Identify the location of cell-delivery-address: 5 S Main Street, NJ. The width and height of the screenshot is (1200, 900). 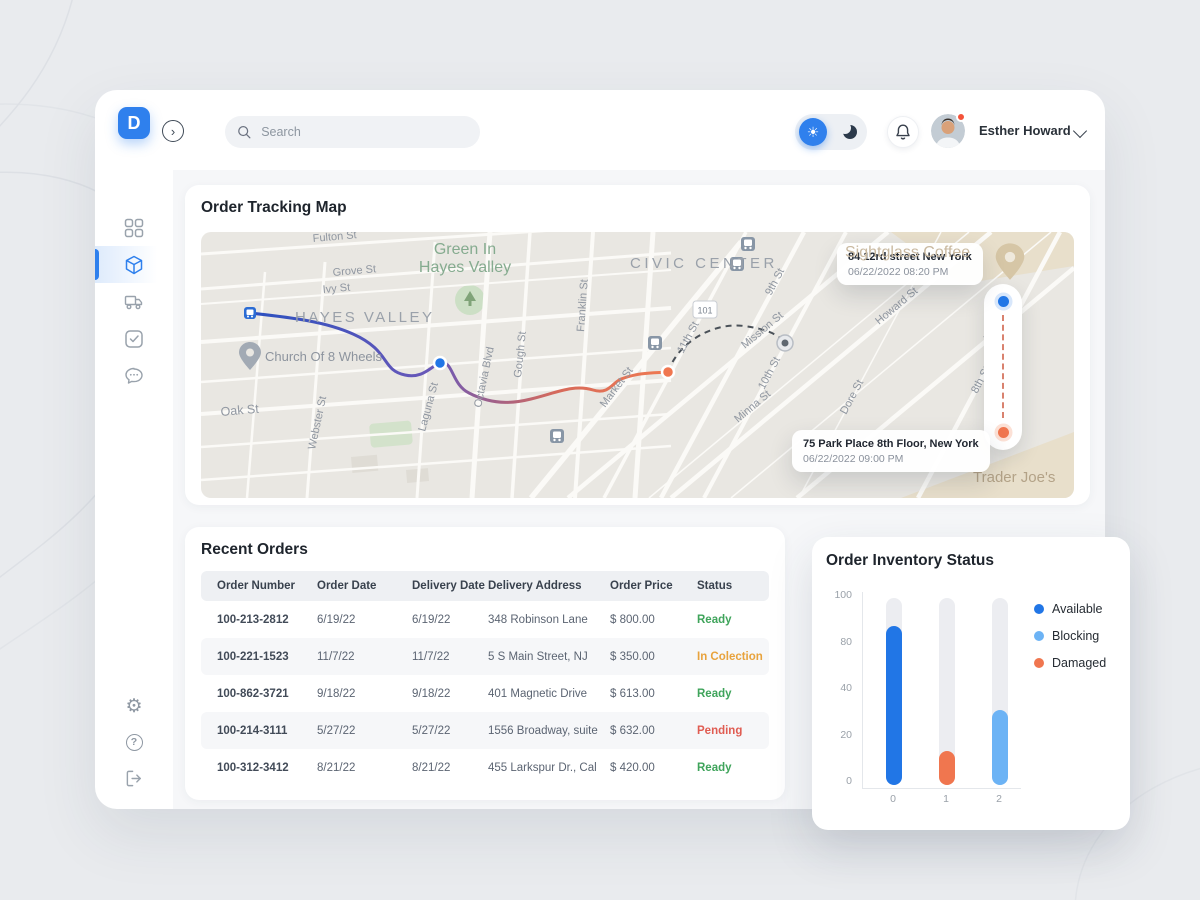
(538, 656).